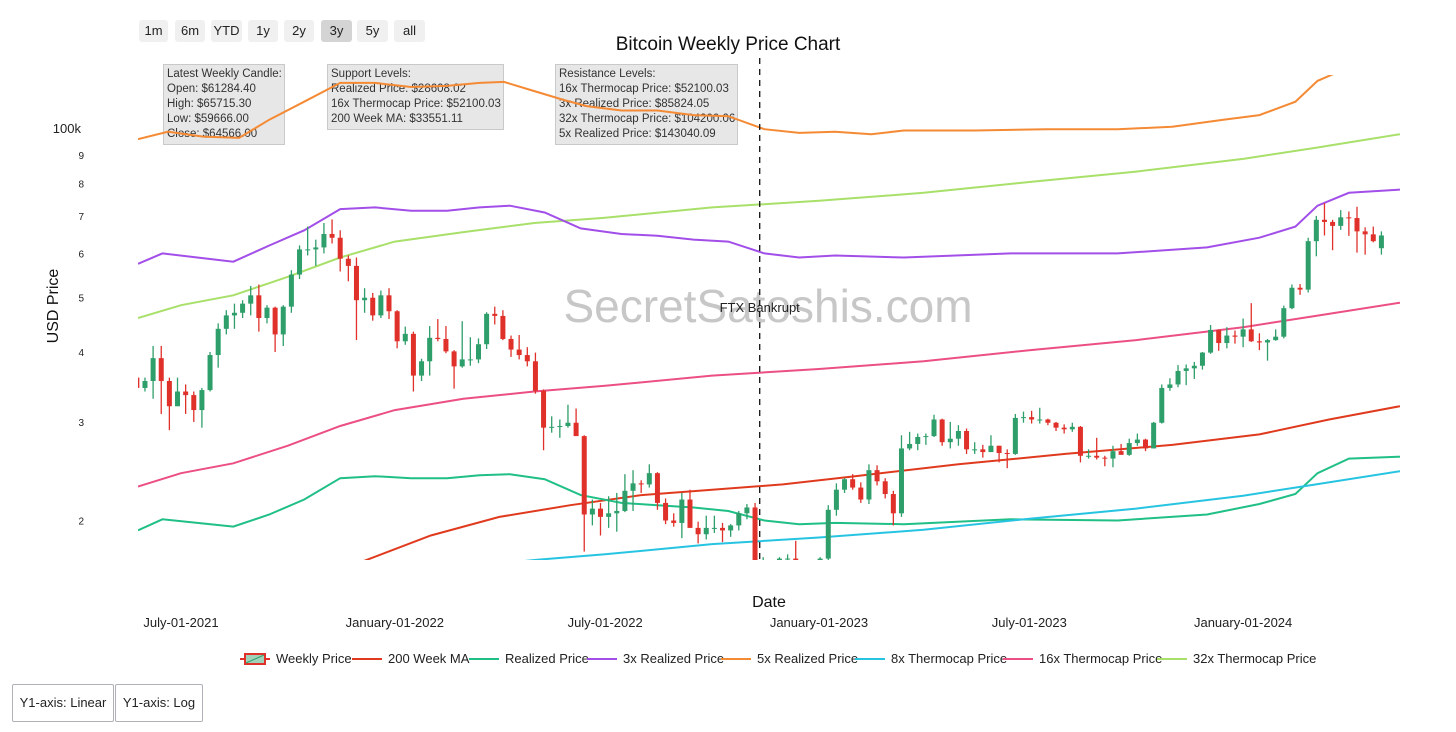  I want to click on range-button-3y: 3y, so click(336, 31).